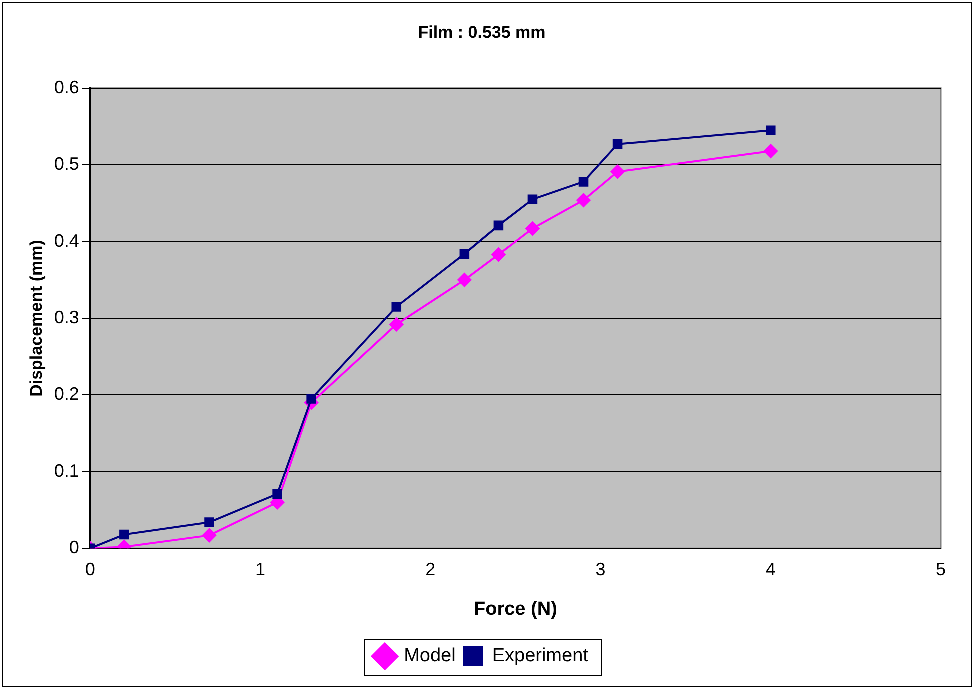 The image size is (974, 689). What do you see at coordinates (482, 32) in the screenshot?
I see `chart-title: Film : 0.535 mm` at bounding box center [482, 32].